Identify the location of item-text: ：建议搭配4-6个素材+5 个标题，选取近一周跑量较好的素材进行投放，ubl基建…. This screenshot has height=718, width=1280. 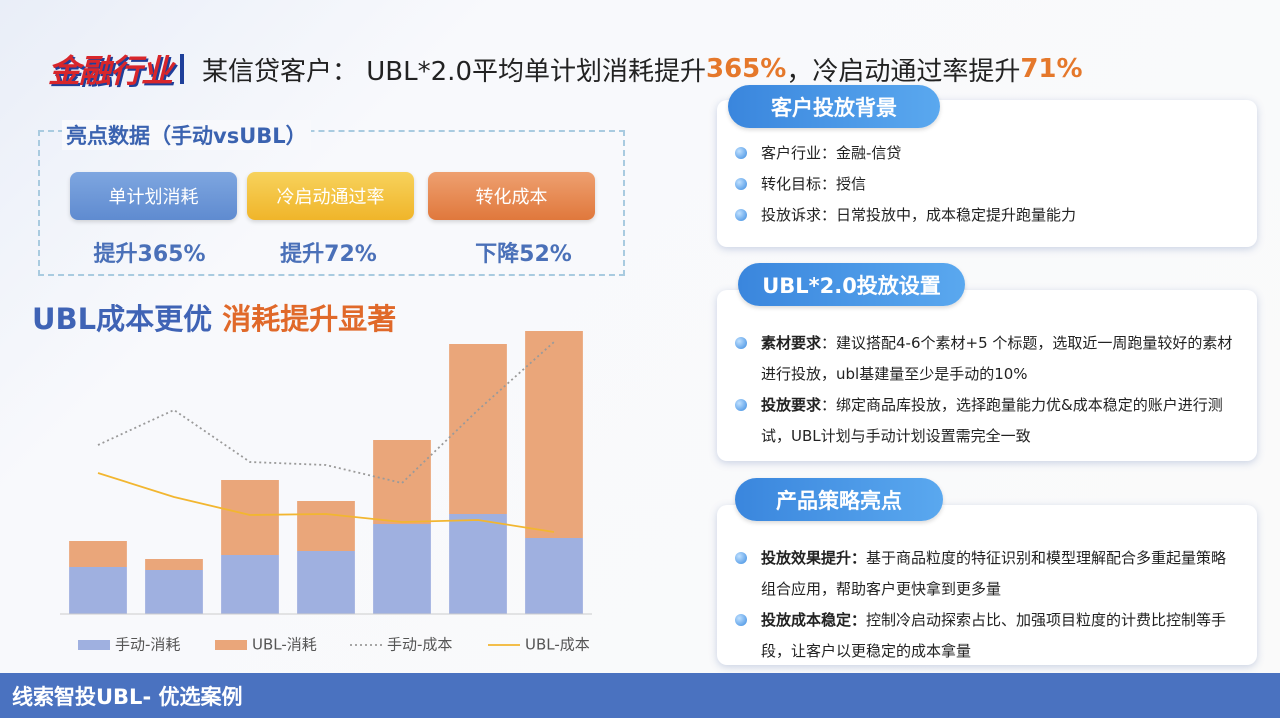
(997, 358).